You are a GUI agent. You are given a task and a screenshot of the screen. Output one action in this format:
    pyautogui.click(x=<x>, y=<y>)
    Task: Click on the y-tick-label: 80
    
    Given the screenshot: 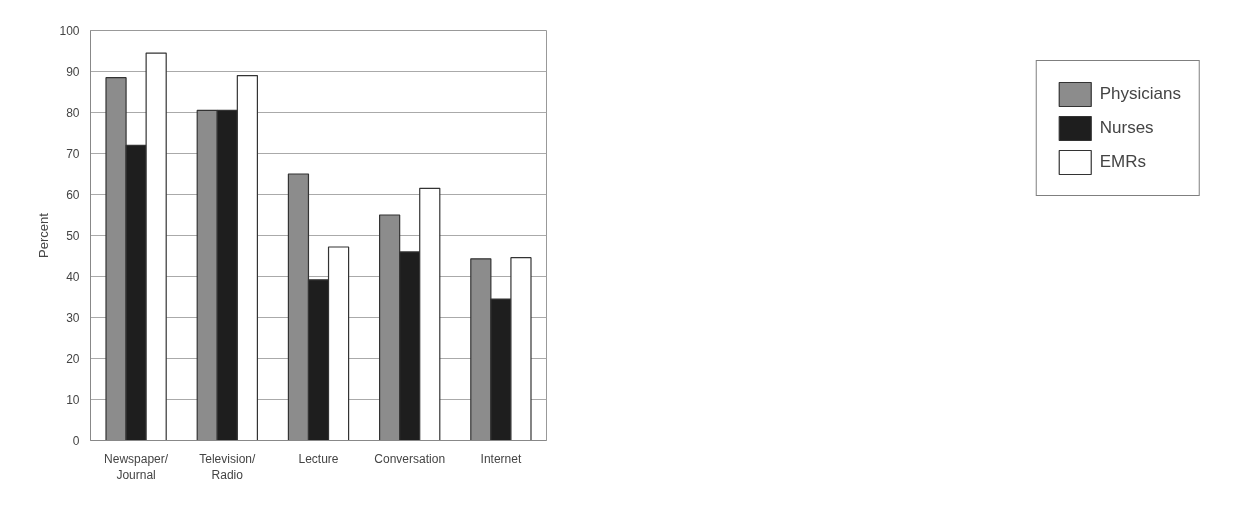 What is the action you would take?
    pyautogui.click(x=73, y=113)
    